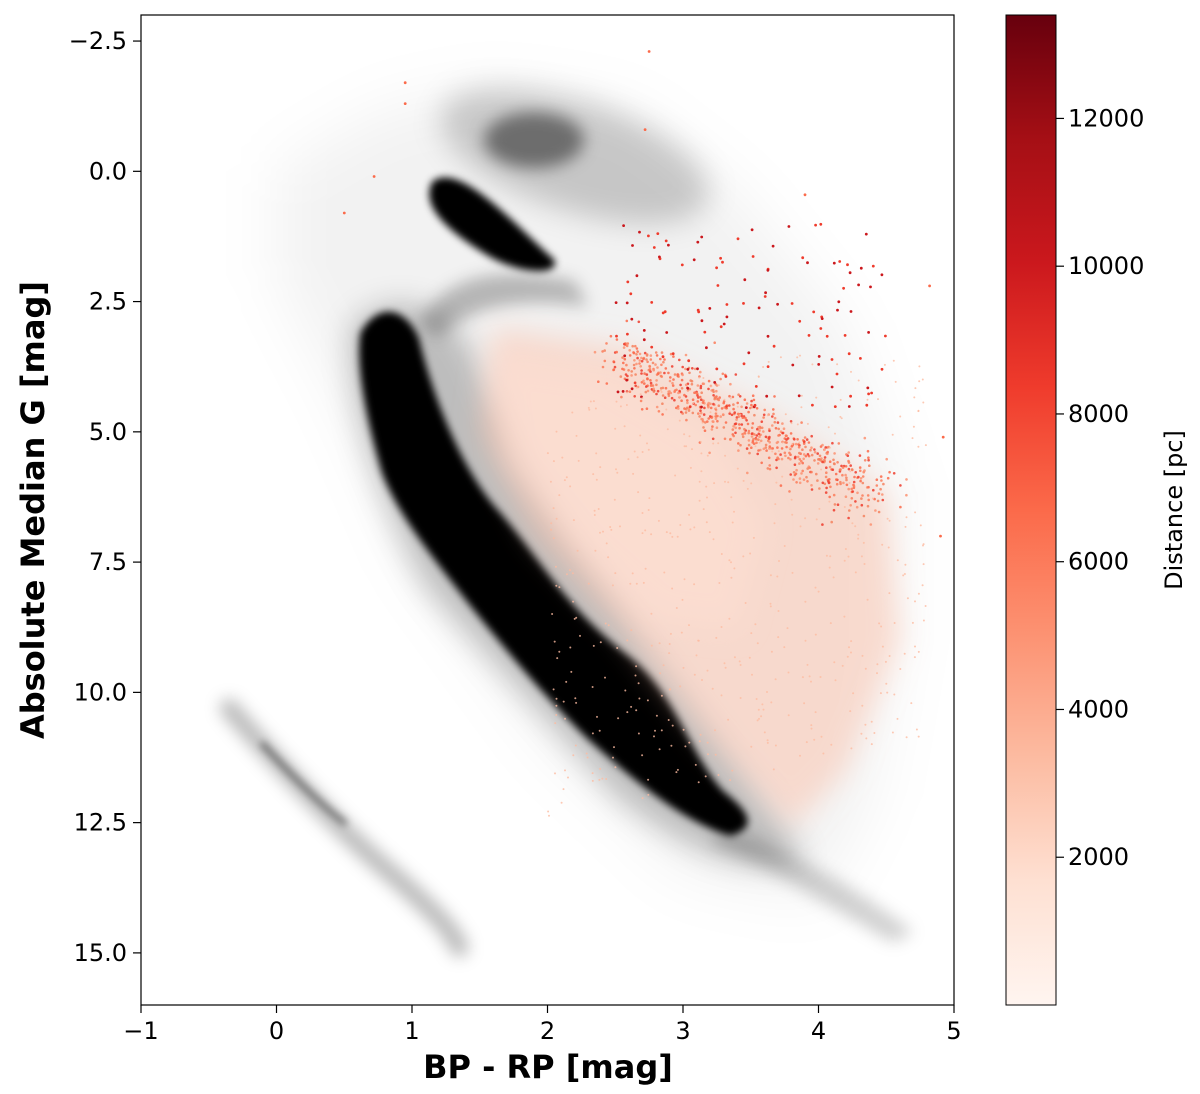 The height and width of the screenshot is (1094, 1200). Describe the element at coordinates (503, 306) in the screenshot. I see `subgiant-branch` at that location.